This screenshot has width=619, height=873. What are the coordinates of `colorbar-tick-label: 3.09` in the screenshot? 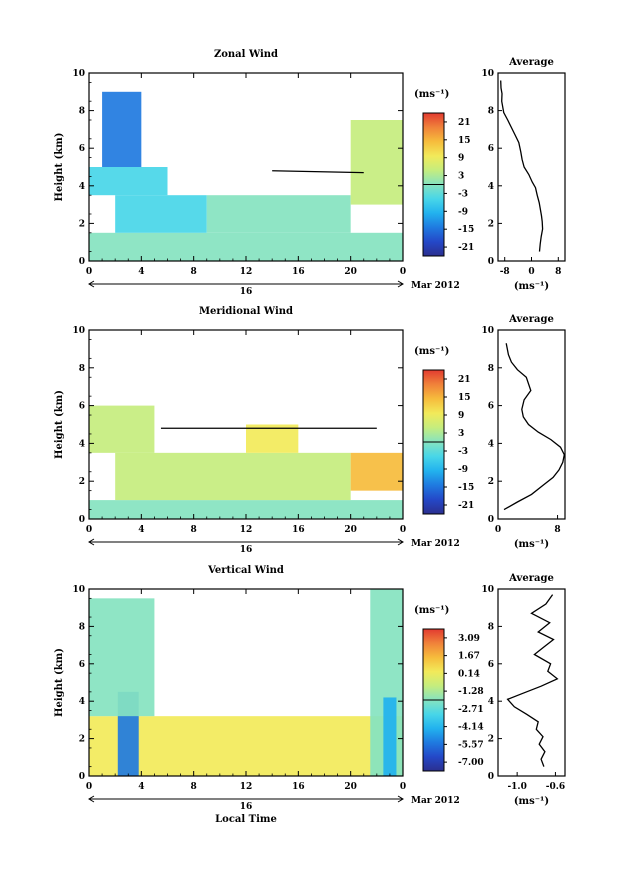 It's located at (469, 639).